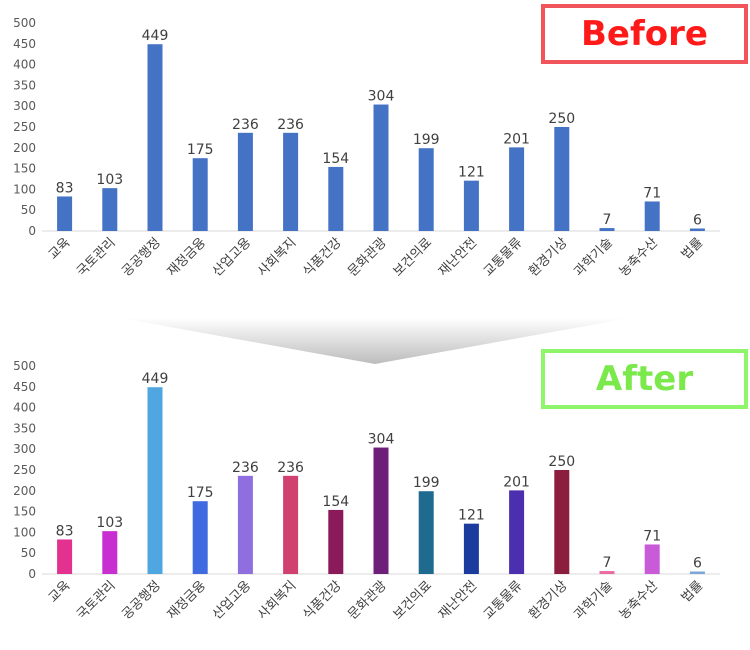 The height and width of the screenshot is (650, 750). Describe the element at coordinates (375, 341) in the screenshot. I see `transition-arrow` at that location.